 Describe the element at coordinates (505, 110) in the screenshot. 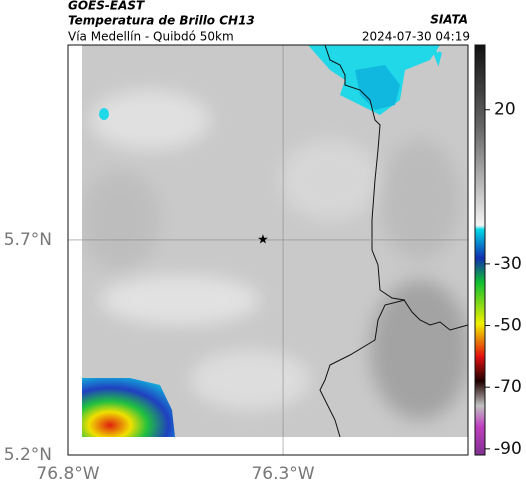

I see `colorbar-tick-label: 20` at that location.